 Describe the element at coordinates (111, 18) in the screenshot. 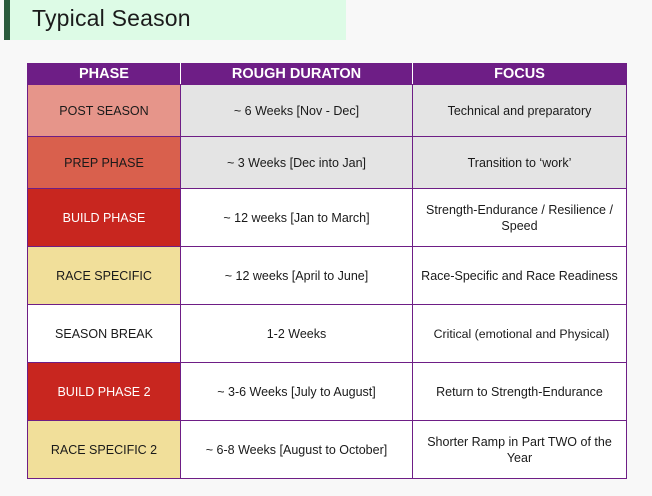

I see `slide-title: Typical Season` at that location.